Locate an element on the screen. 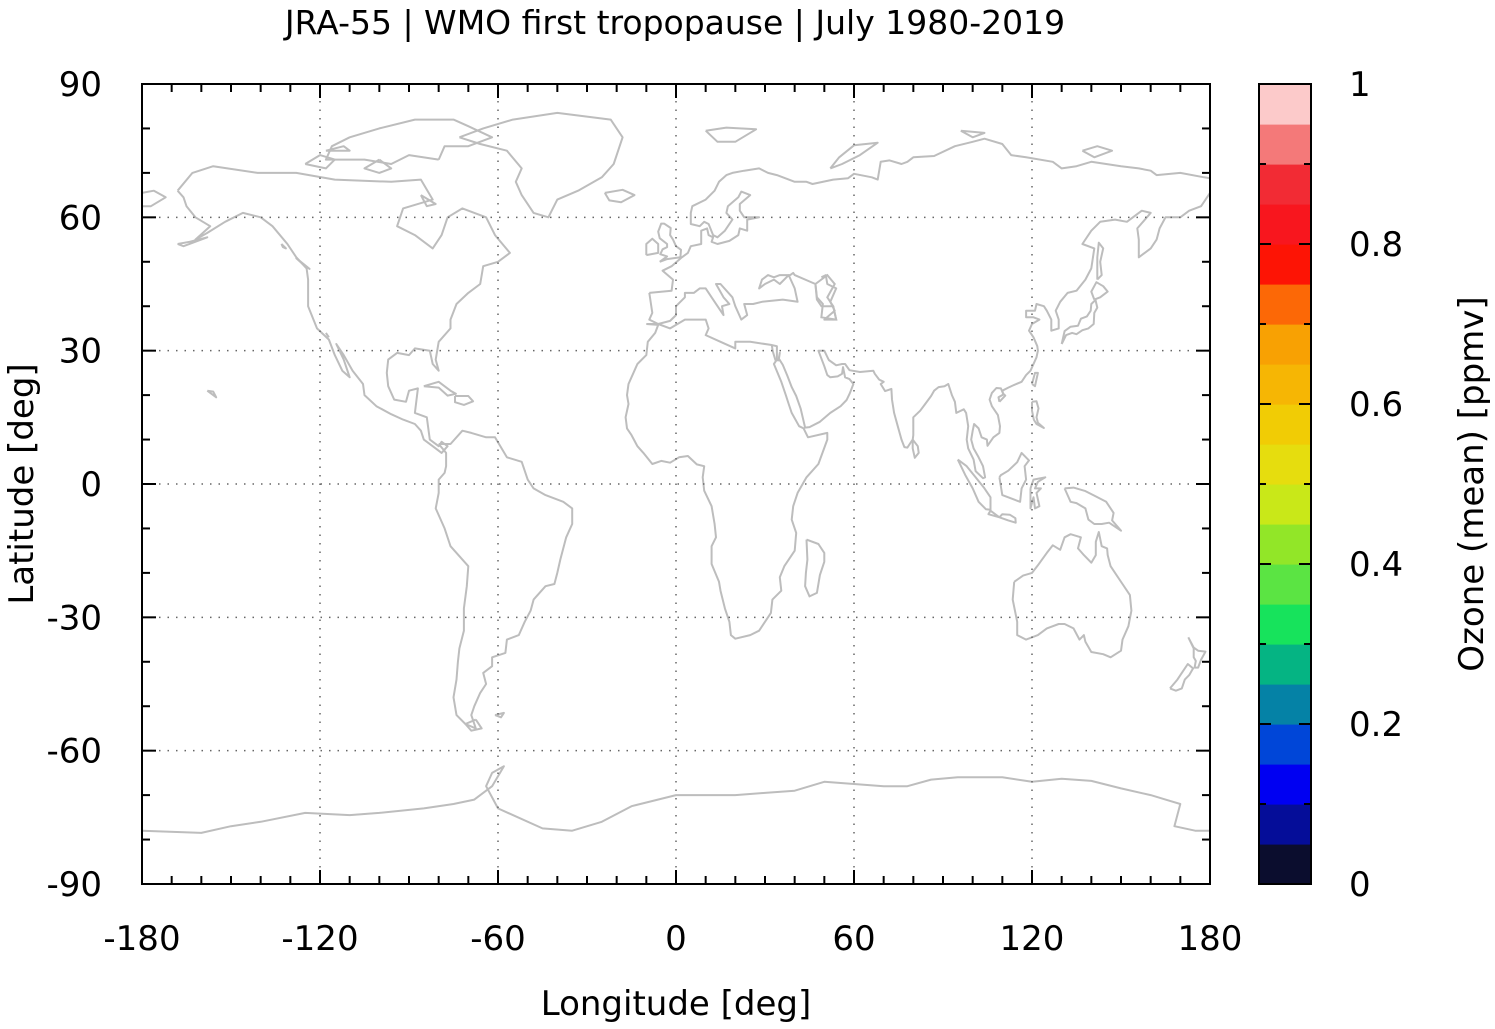 This screenshot has width=1495, height=1029. y-tick-label: 30 is located at coordinates (80, 352).